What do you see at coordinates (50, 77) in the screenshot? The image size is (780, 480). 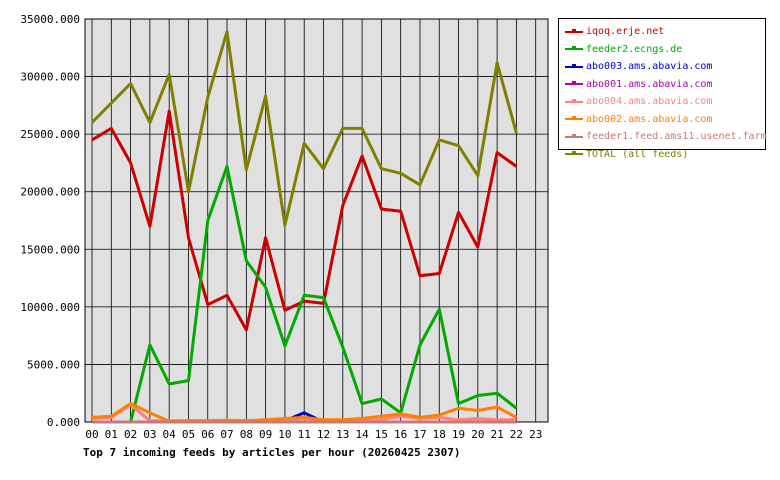 I see `y-tick-label: 30000.000` at bounding box center [50, 77].